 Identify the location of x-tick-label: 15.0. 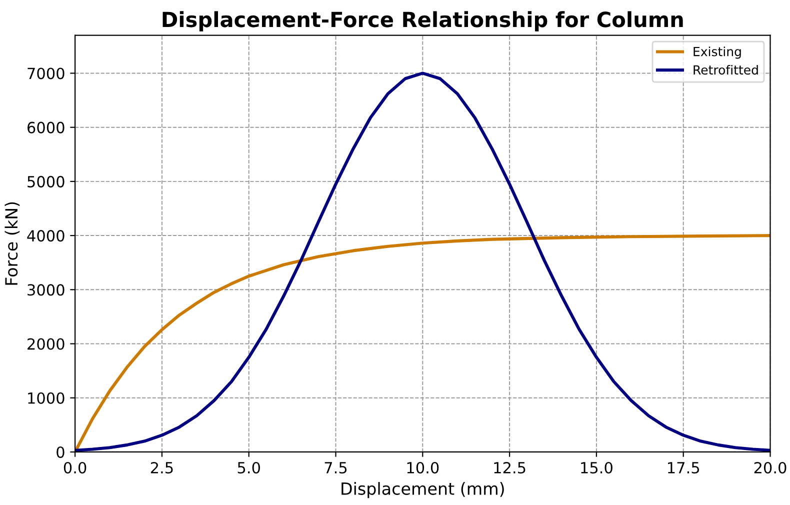
(596, 468).